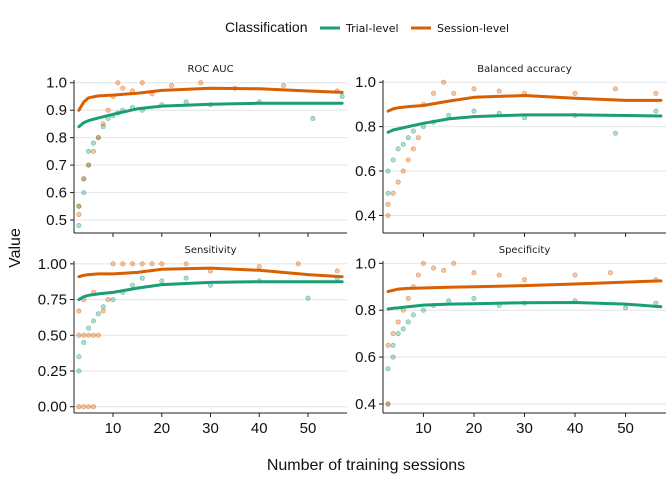  Describe the element at coordinates (625, 428) in the screenshot. I see `x-tick-label: 50` at that location.